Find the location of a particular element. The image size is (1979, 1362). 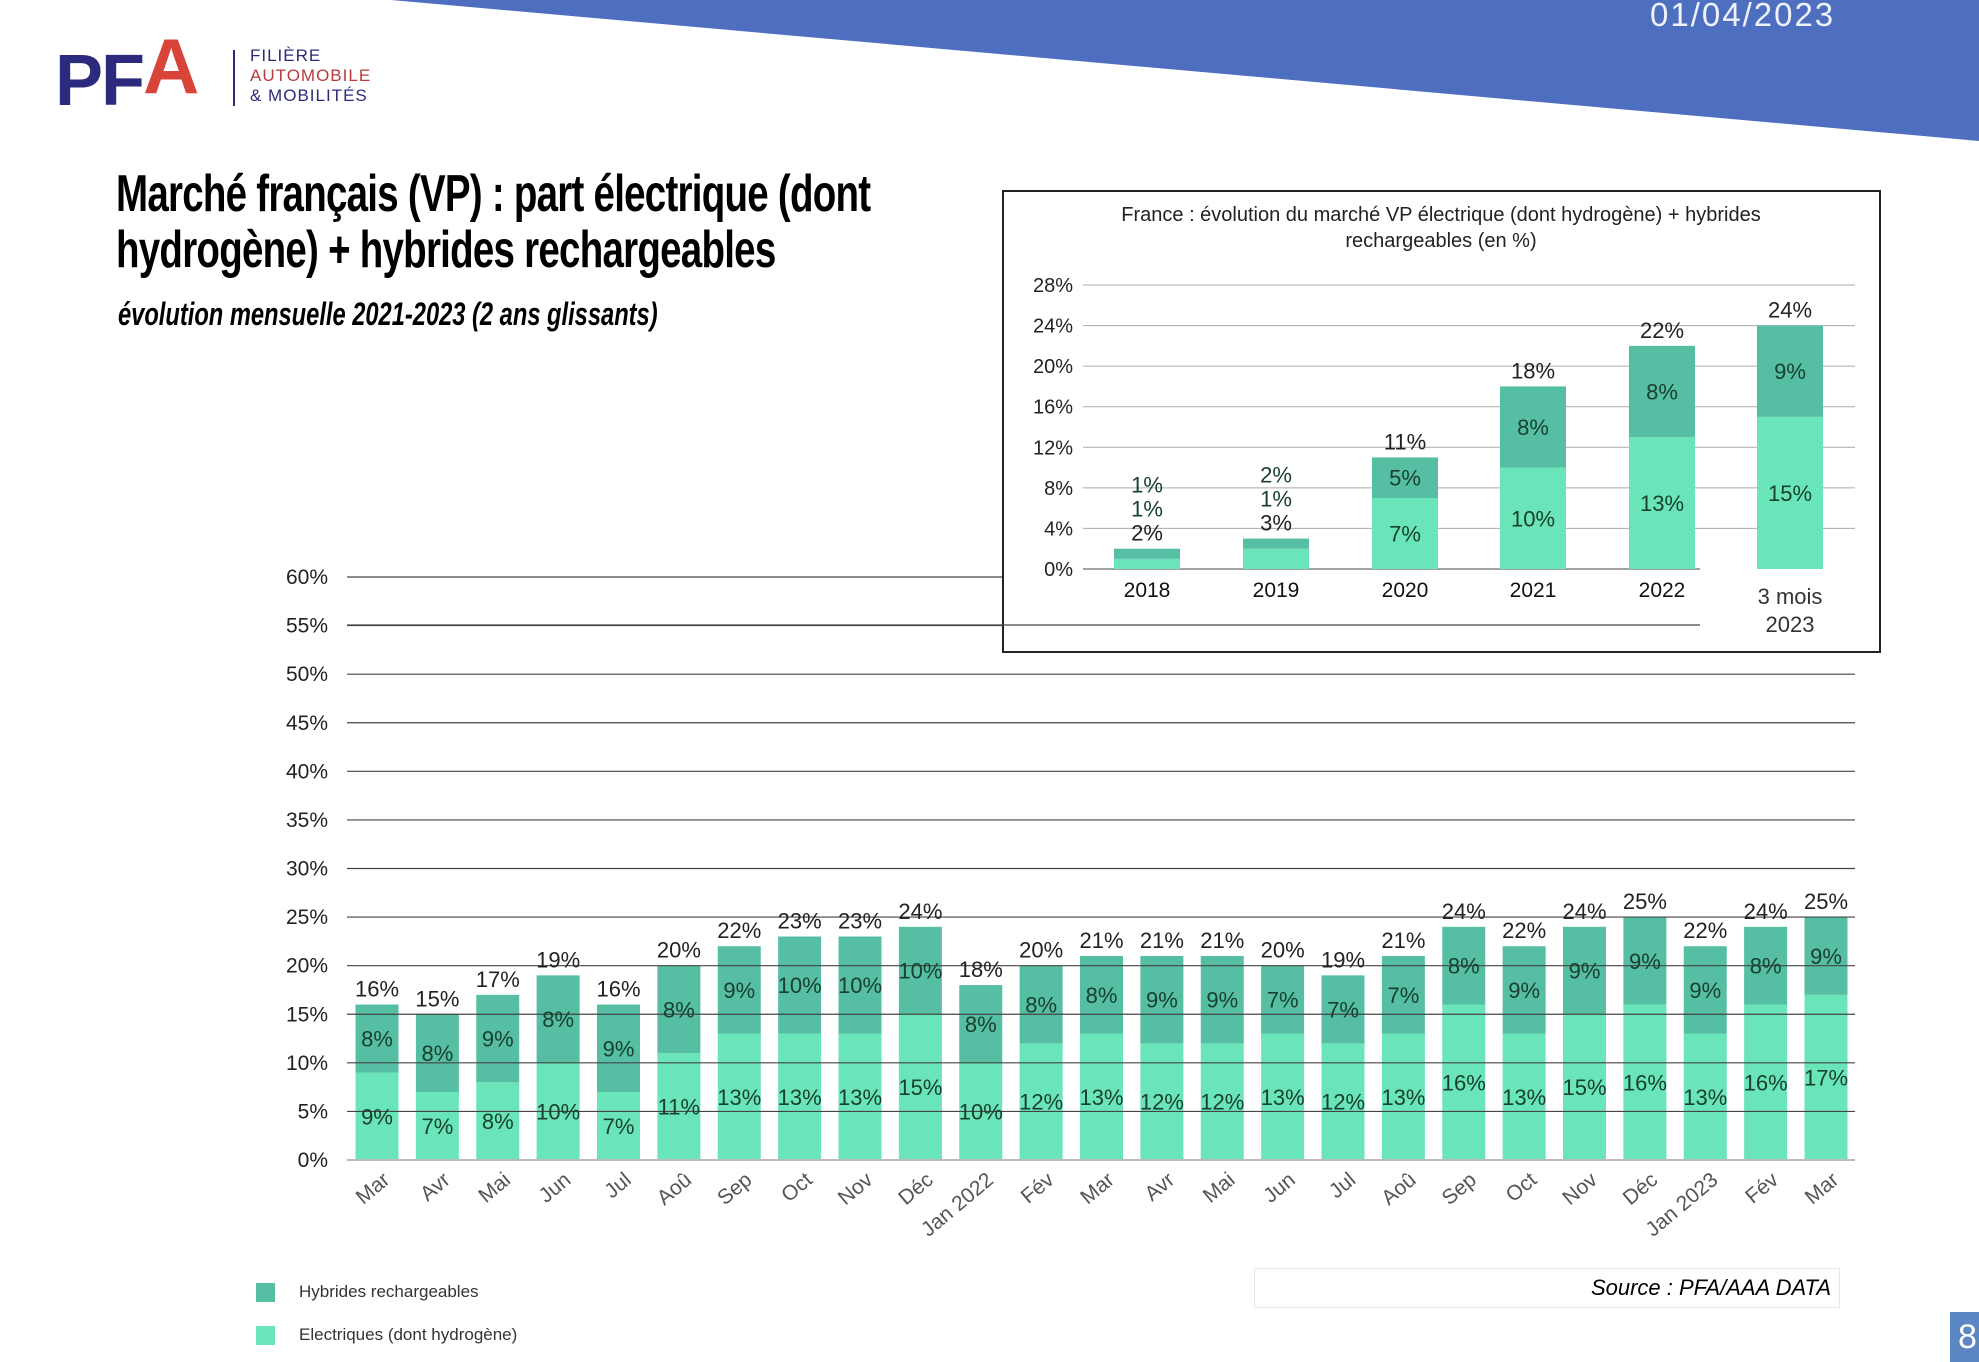

data-label-total: 16% is located at coordinates (377, 989).